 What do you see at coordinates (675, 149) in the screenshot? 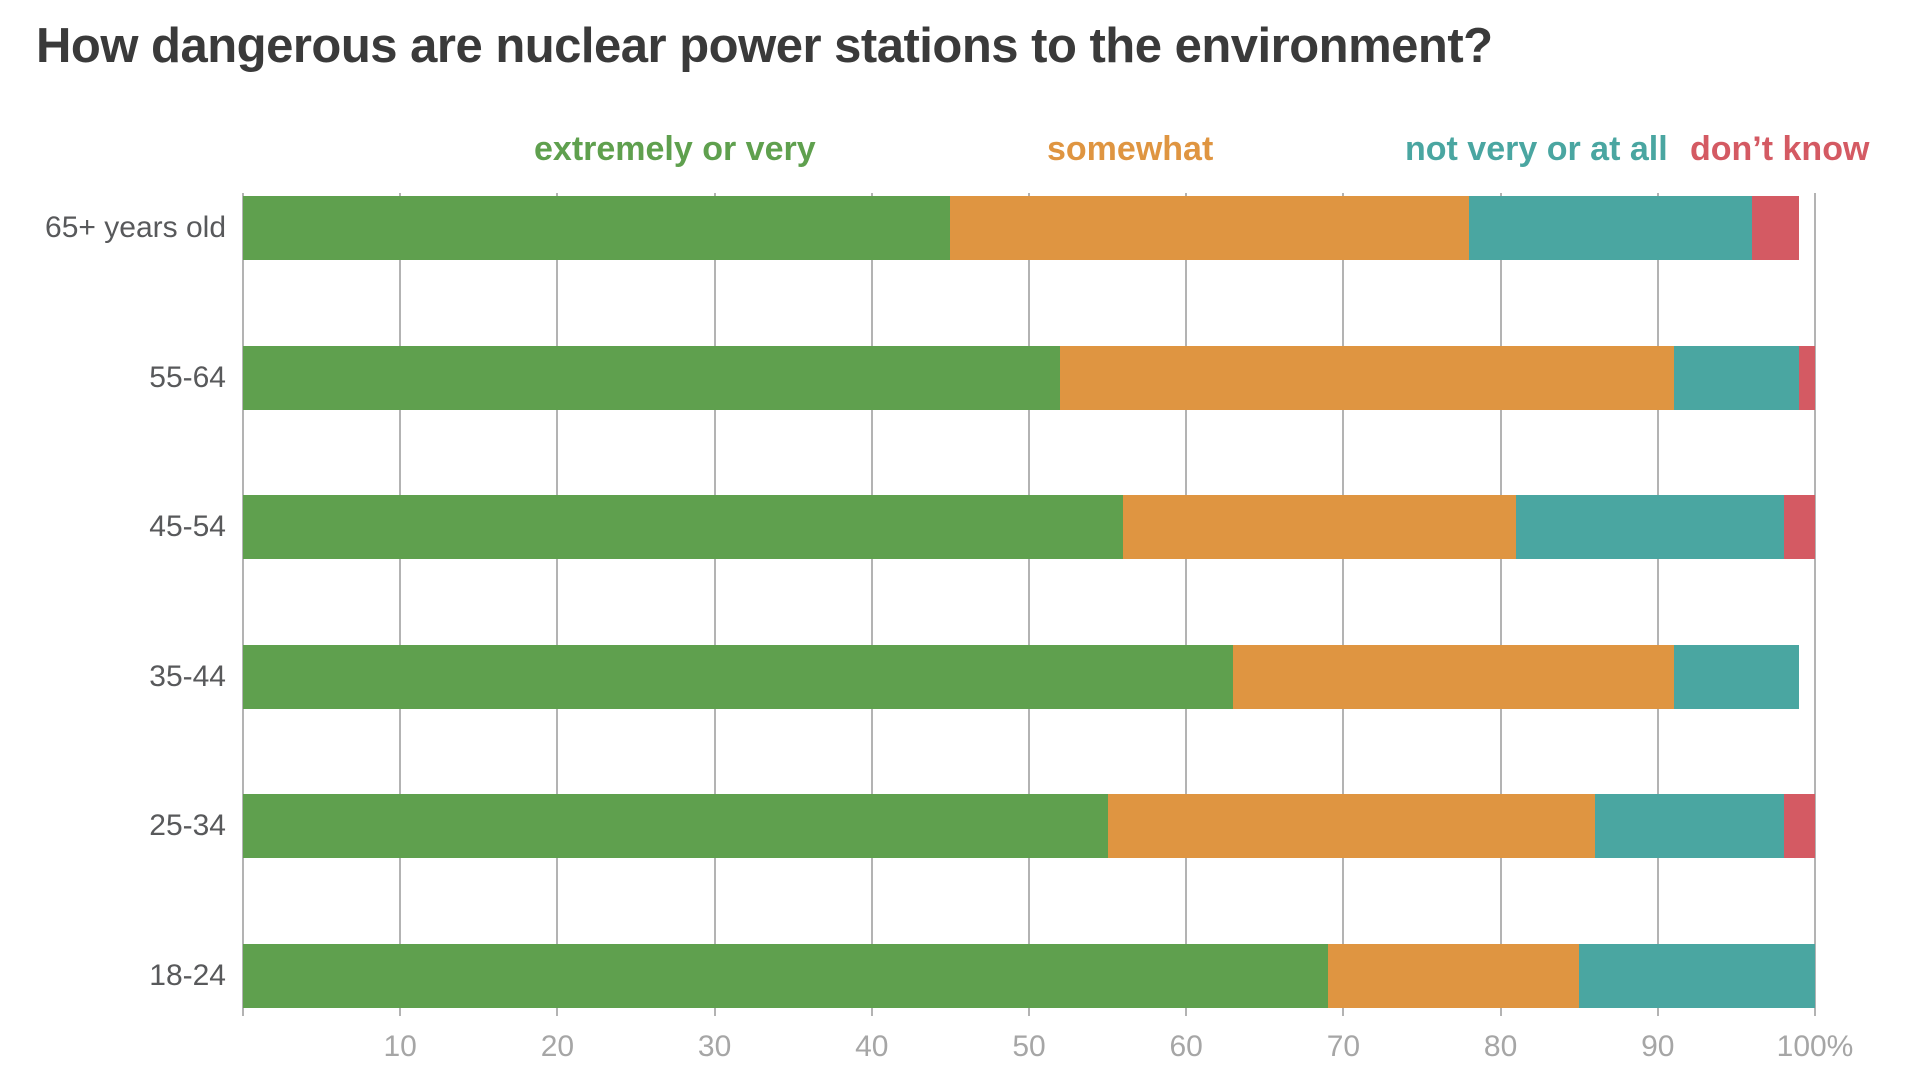
I see `legend-item-1: extremely or very` at bounding box center [675, 149].